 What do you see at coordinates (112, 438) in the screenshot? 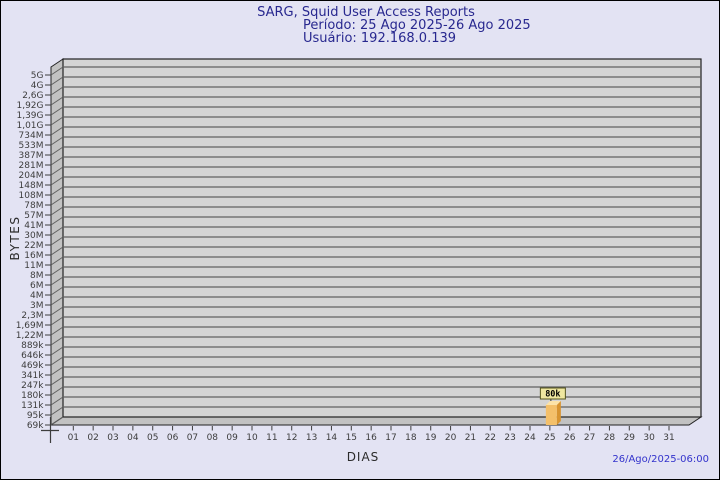
I see `x-tick-label: 03` at bounding box center [112, 438].